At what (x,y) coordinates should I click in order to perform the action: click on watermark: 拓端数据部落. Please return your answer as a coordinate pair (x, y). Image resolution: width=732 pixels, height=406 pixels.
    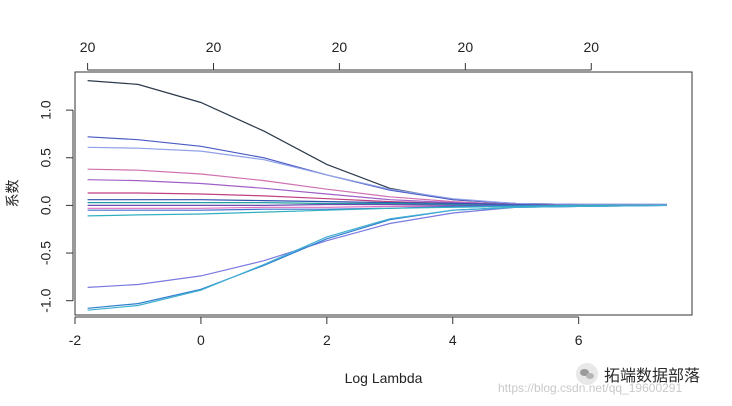
    Looking at the image, I should click on (638, 374).